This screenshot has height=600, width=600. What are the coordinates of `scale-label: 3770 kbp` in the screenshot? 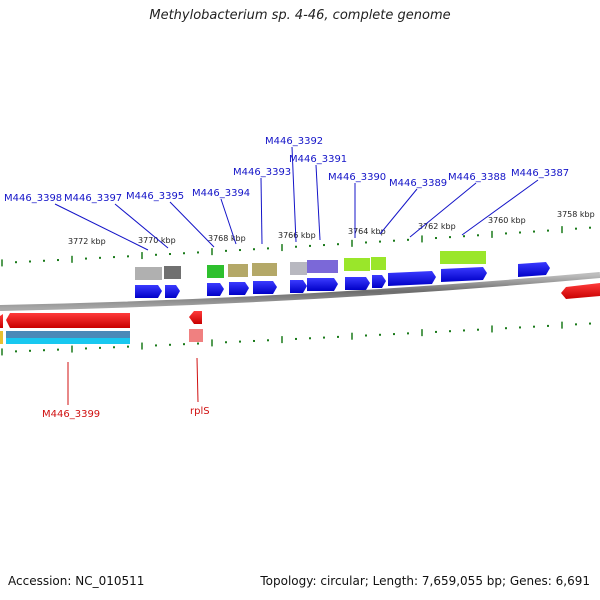 It's located at (157, 240).